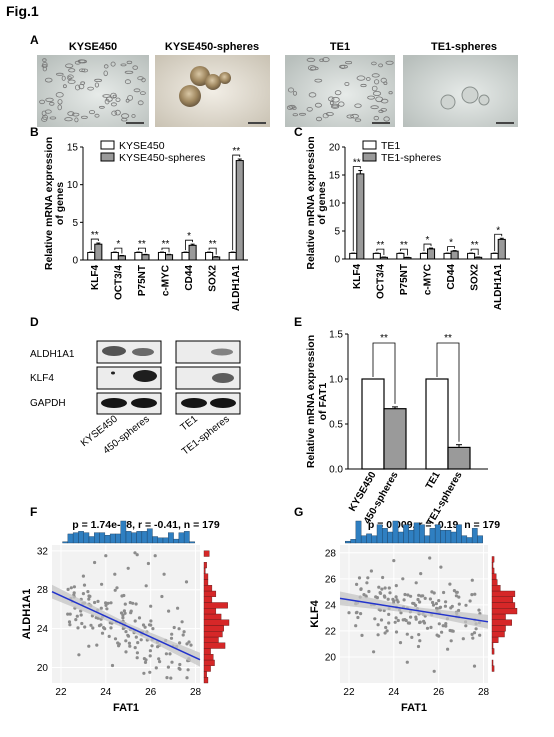 This screenshot has width=554, height=737. Describe the element at coordinates (61, 692) in the screenshot. I see `x-tick-label: 22` at that location.